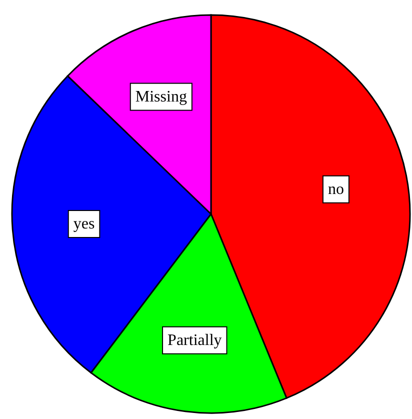 This screenshot has height=419, width=412. What do you see at coordinates (84, 223) in the screenshot?
I see `slice-label: yes` at bounding box center [84, 223].